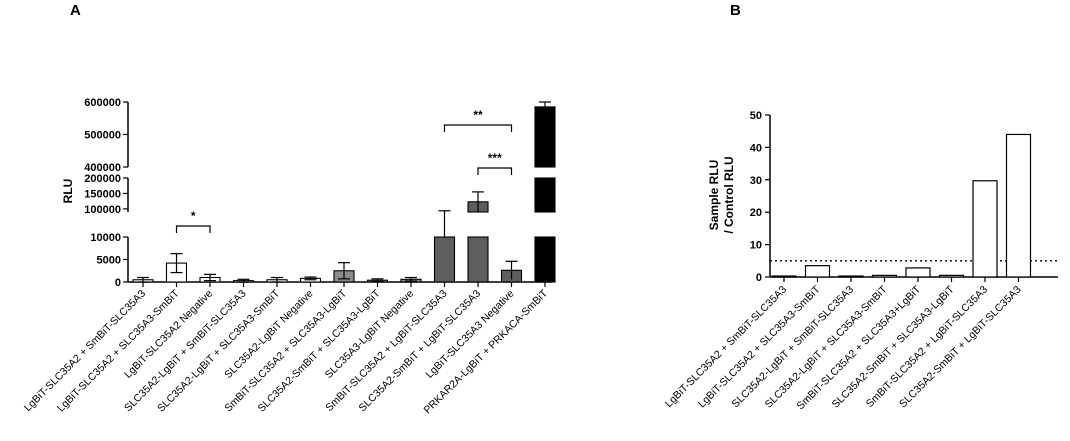 The height and width of the screenshot is (441, 1070). What do you see at coordinates (756, 213) in the screenshot?
I see `y-tick-label: 20` at bounding box center [756, 213].